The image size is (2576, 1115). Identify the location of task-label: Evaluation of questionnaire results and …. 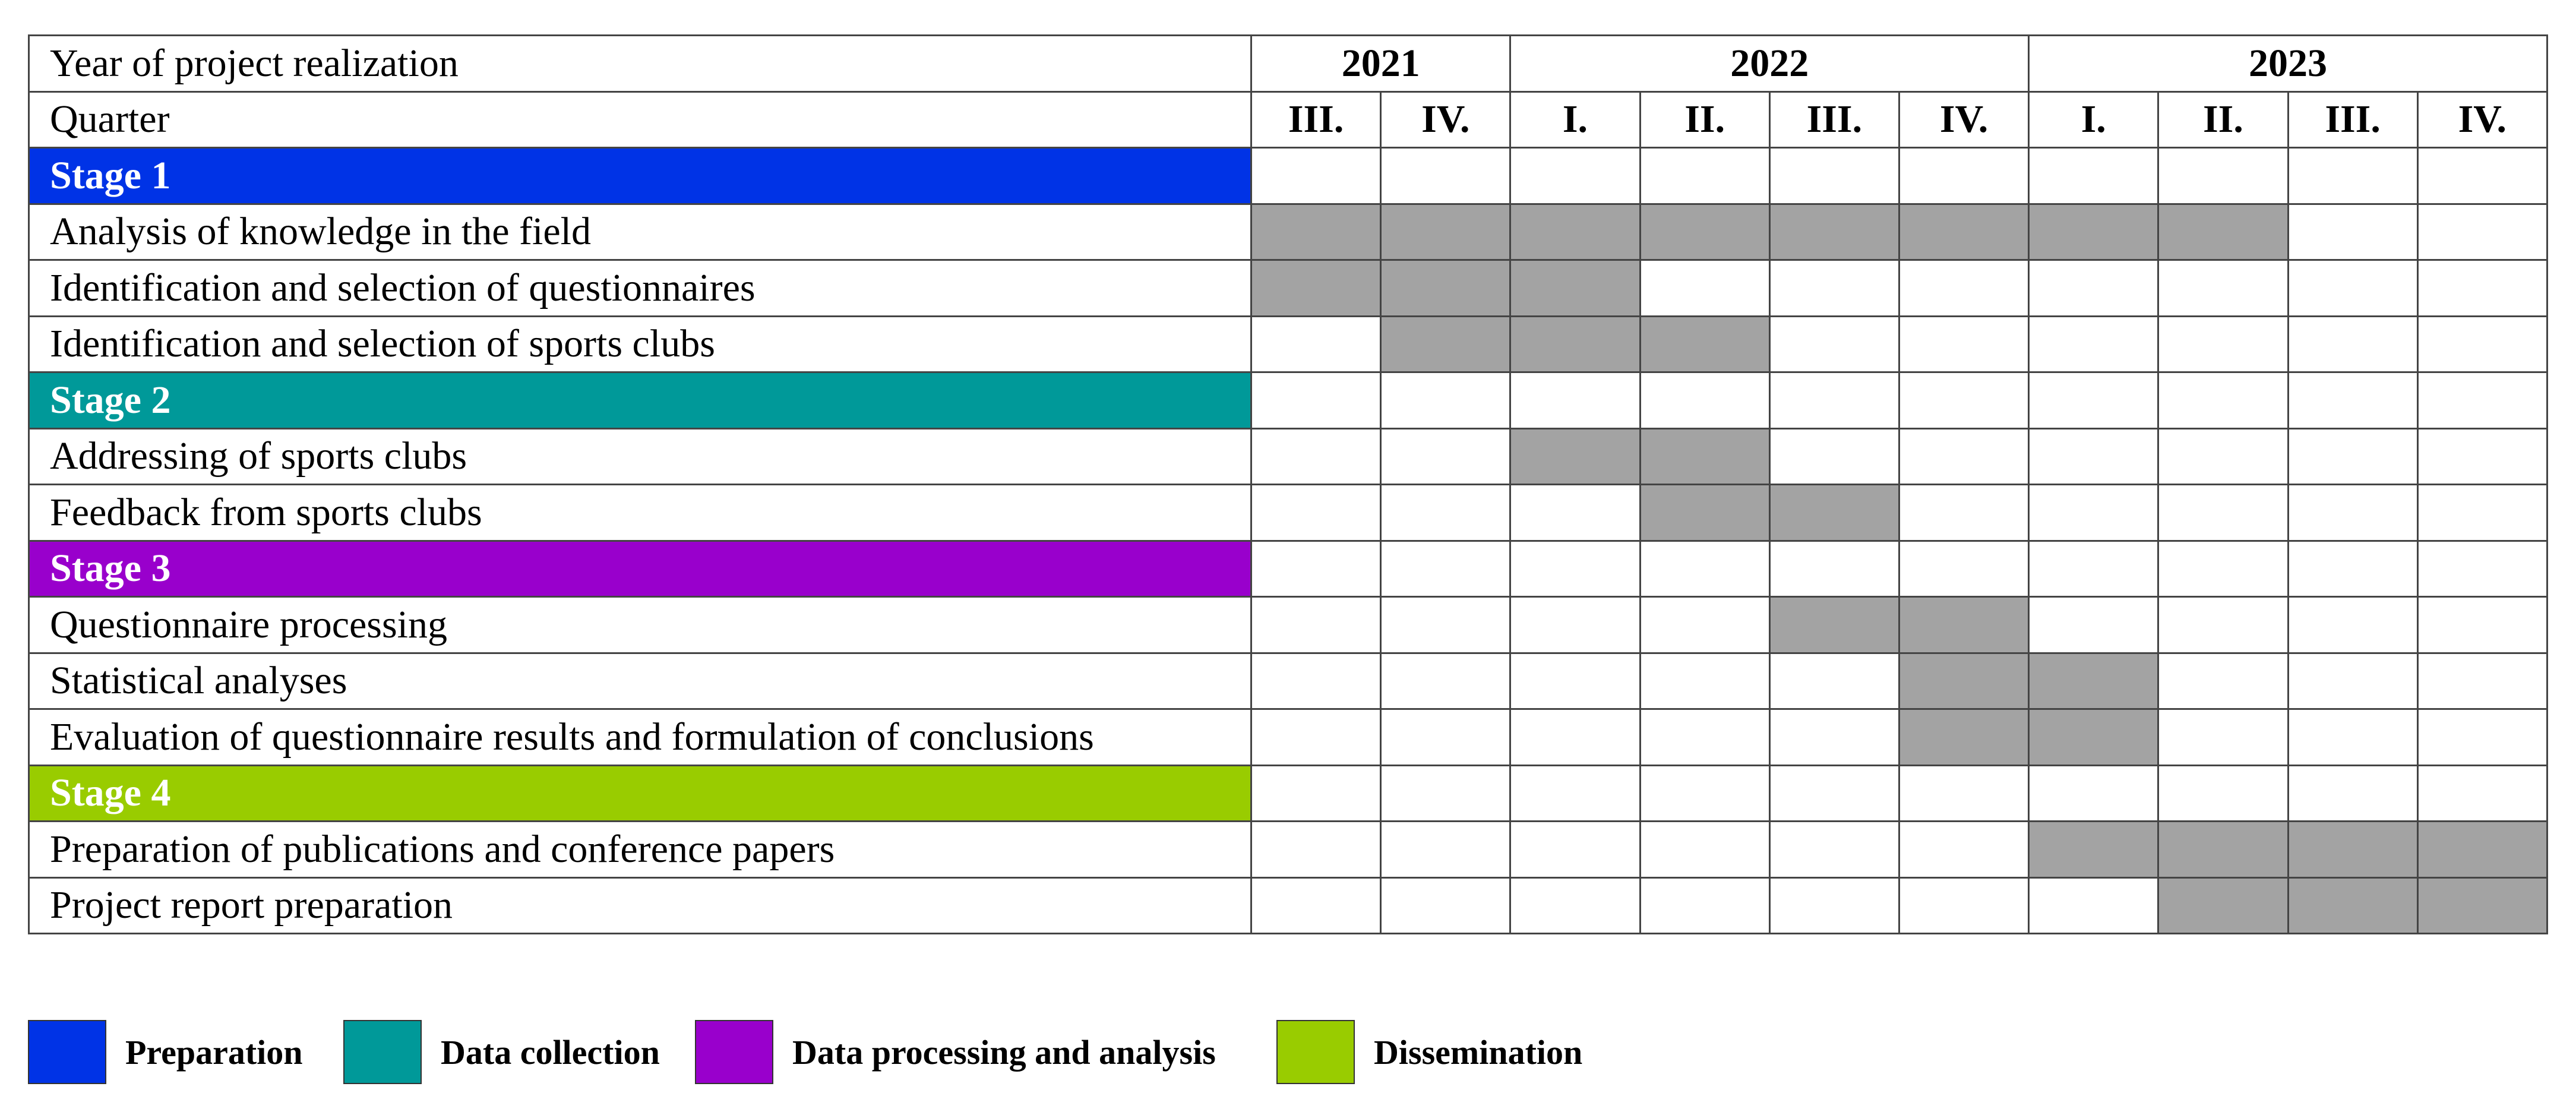
(640, 737).